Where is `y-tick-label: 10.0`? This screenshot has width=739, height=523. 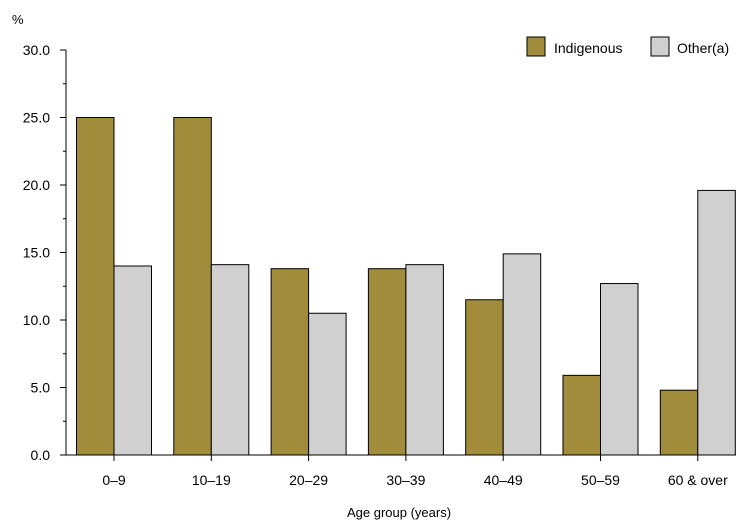 y-tick-label: 10.0 is located at coordinates (36, 320).